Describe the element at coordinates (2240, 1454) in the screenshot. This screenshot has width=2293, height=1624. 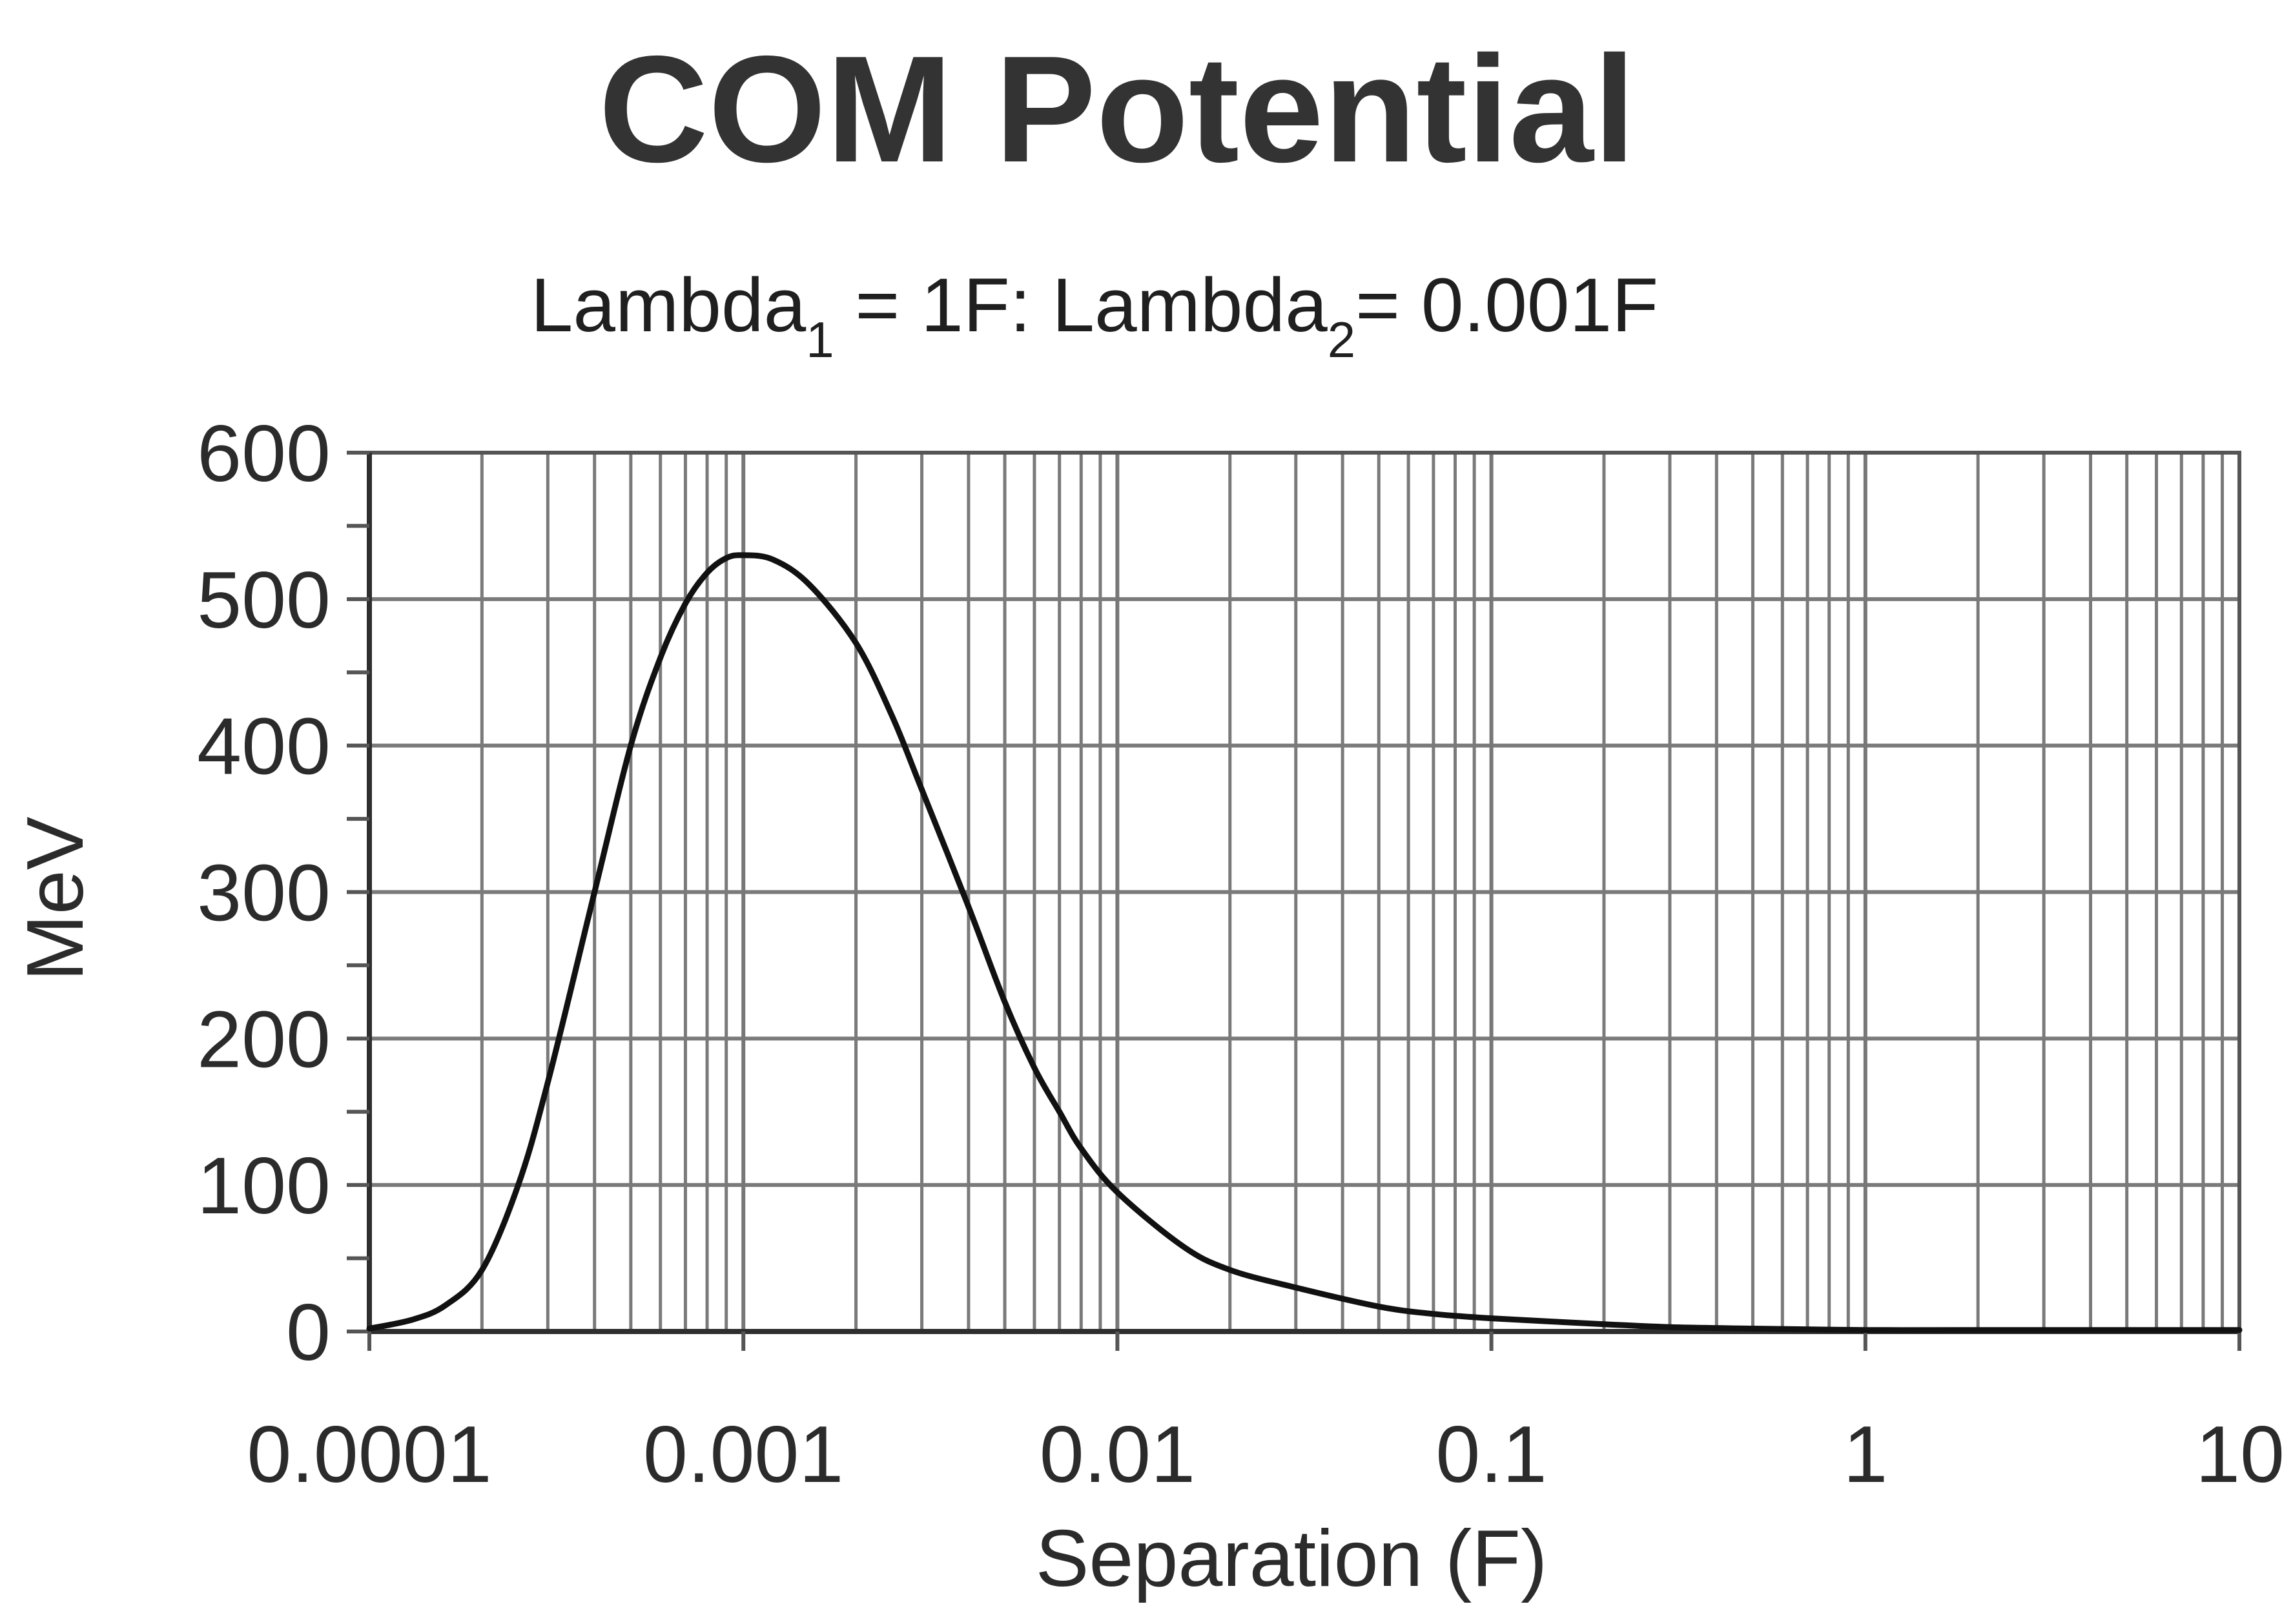
I see `x-tick-label: 10` at that location.